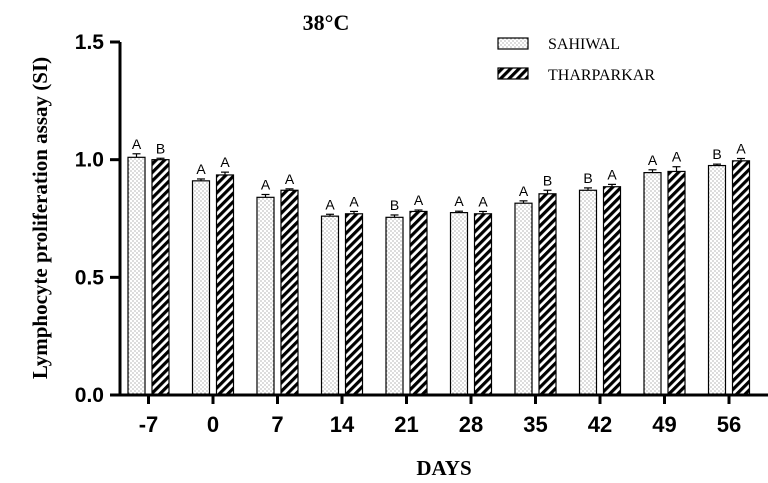  Describe the element at coordinates (40, 218) in the screenshot. I see `y-axis-label: Lymphocyte proliferation assay (SI)` at that location.